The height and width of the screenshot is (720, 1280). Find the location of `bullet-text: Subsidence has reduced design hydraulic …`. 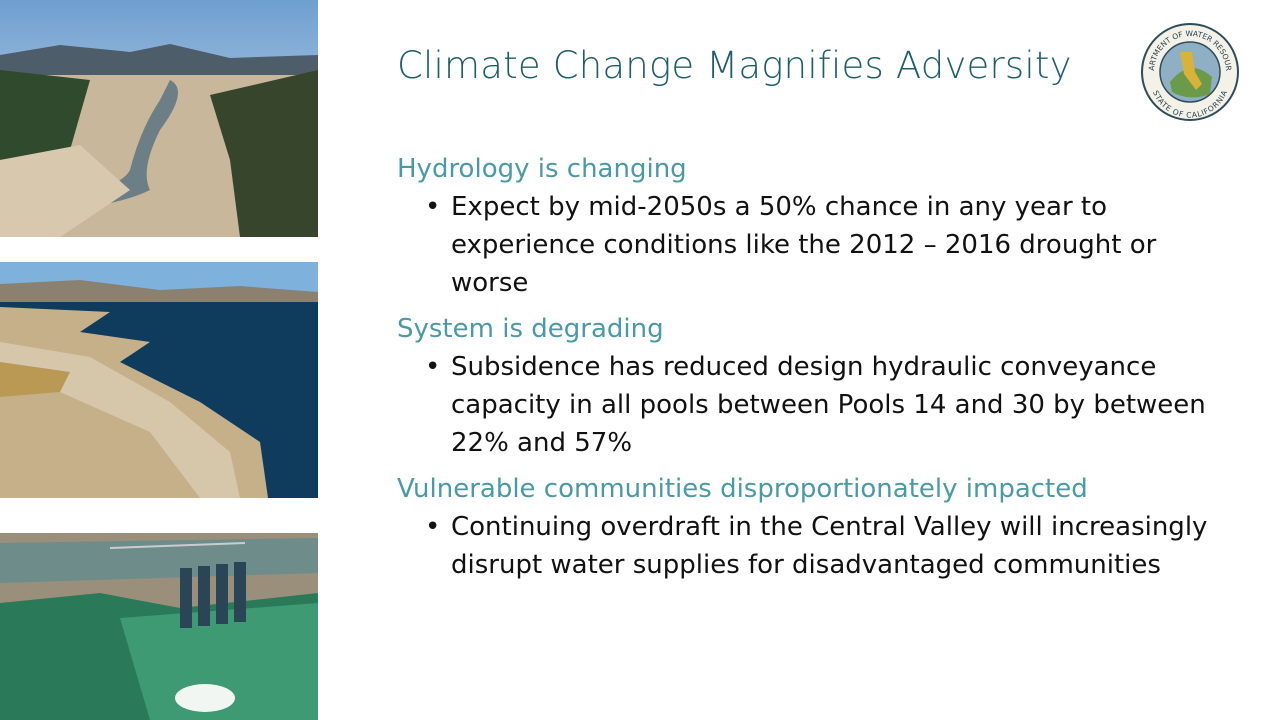

bullet-text: Subsidence has reduced design hydraulic … is located at coordinates (814, 405).